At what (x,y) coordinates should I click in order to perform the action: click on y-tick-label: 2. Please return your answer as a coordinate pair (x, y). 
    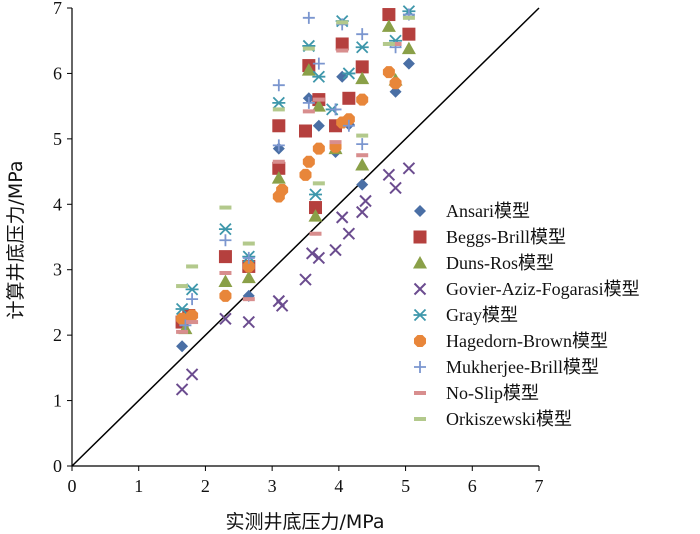
    Looking at the image, I should click on (57, 335).